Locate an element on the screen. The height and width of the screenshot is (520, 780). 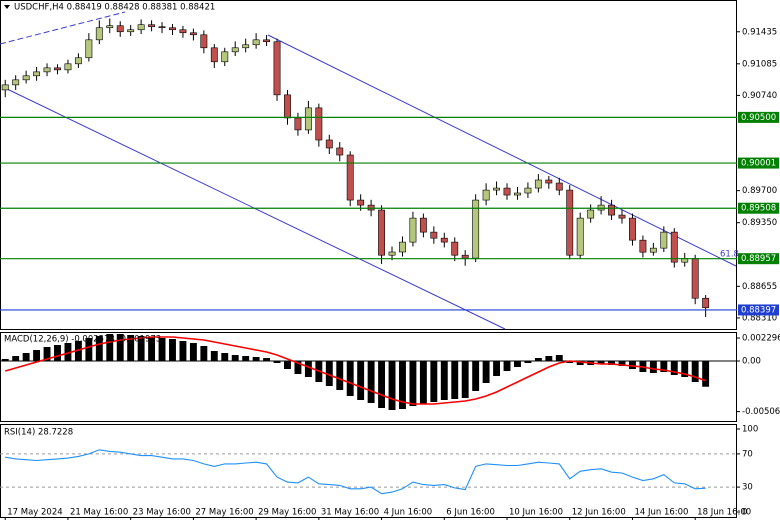
symbol-dropdown is located at coordinates (7, 7).